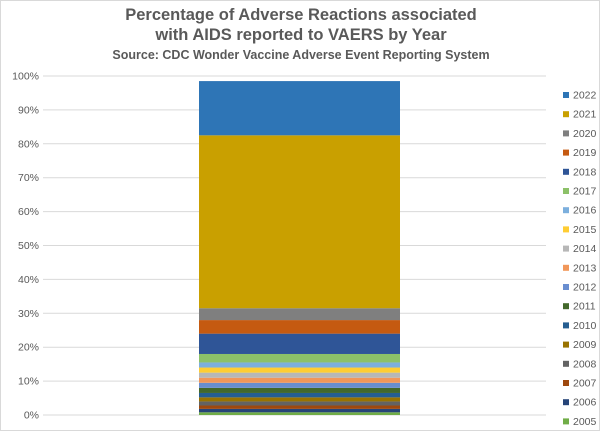 This screenshot has height=432, width=600. I want to click on y-tick-label: 10%, so click(28, 382).